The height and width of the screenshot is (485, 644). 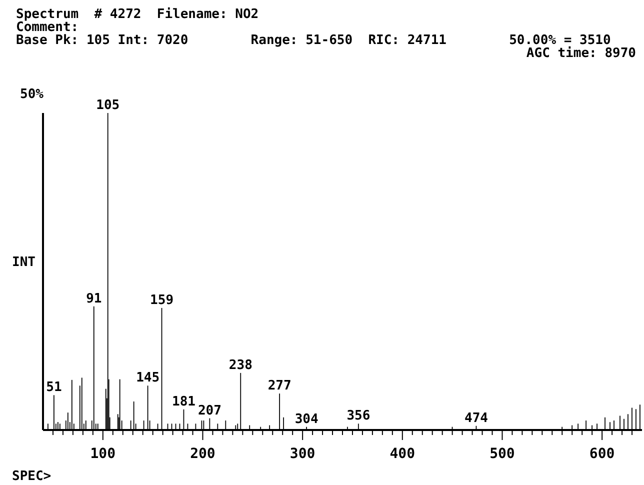 What do you see at coordinates (24, 262) in the screenshot?
I see `y-axis-title: INT` at bounding box center [24, 262].